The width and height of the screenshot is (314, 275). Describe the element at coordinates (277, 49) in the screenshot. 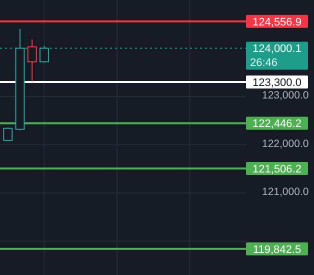

I see `ref-line-label: 124,000.1` at that location.